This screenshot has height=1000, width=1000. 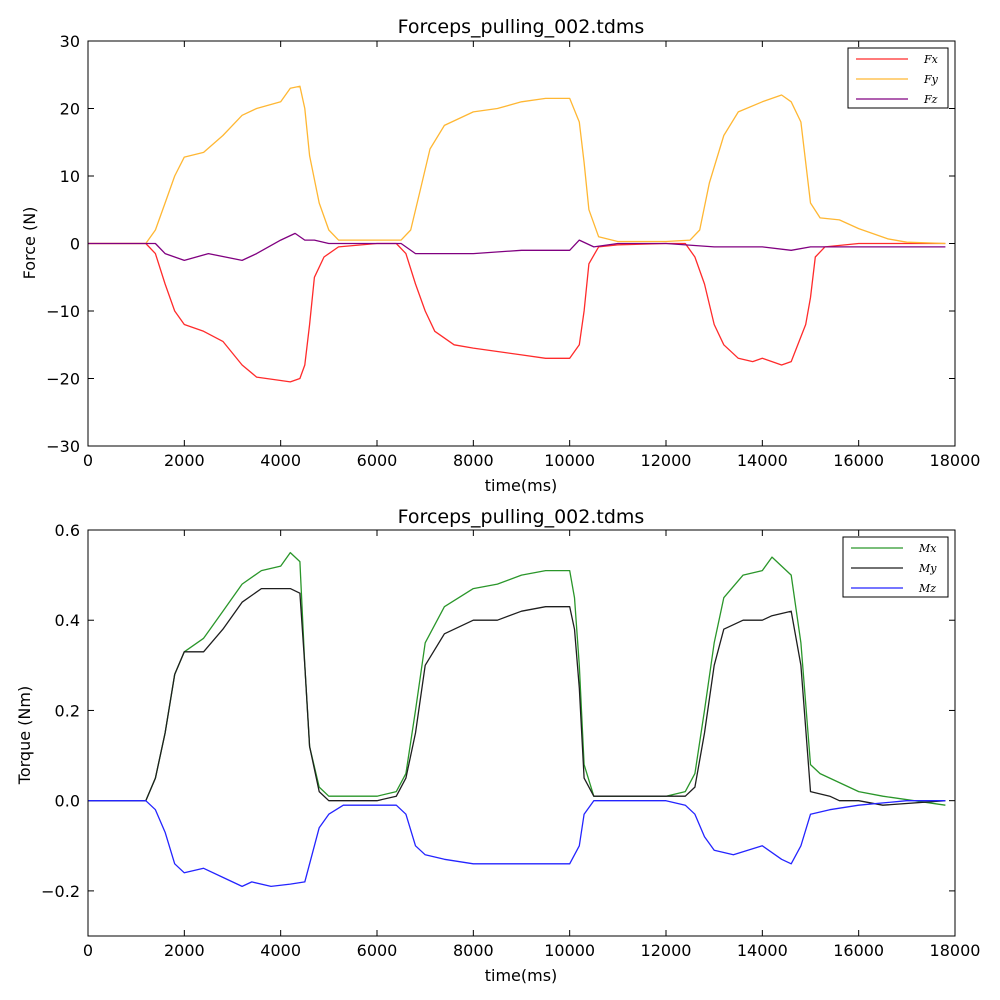 What do you see at coordinates (60, 891) in the screenshot?
I see `torque-ytick-label: −0.2` at bounding box center [60, 891].